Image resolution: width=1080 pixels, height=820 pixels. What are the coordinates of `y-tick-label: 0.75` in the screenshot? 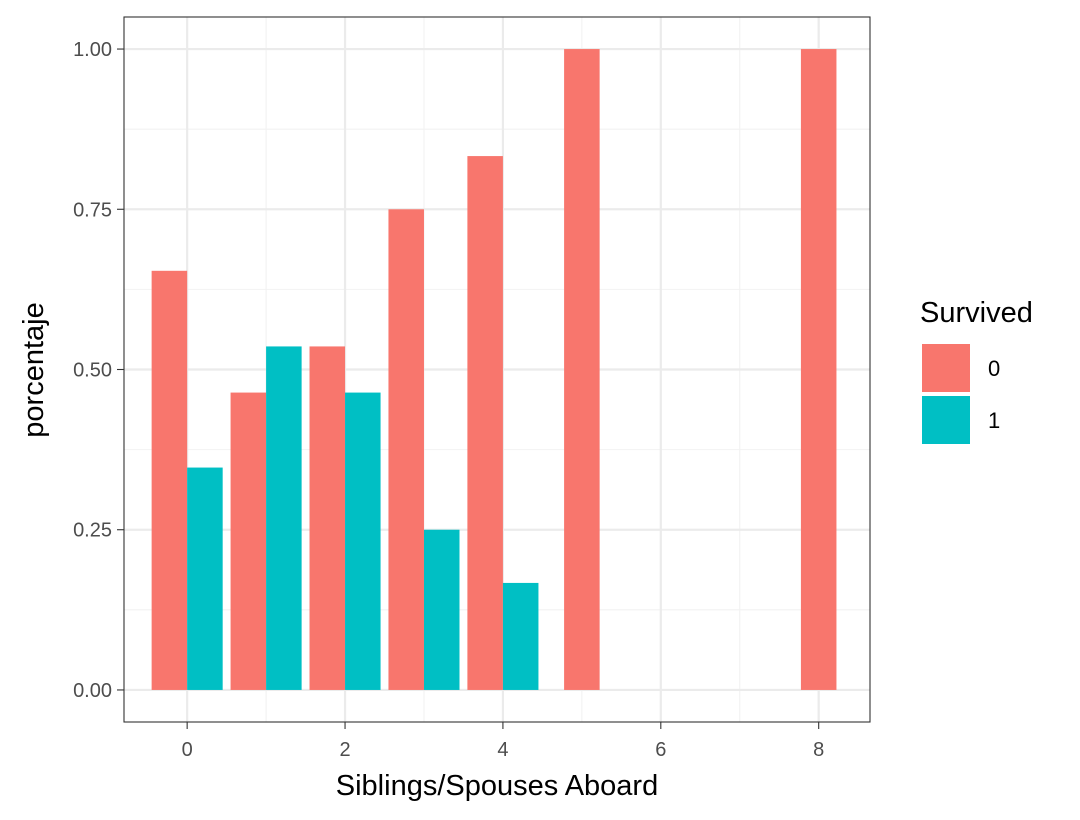 It's located at (92, 210).